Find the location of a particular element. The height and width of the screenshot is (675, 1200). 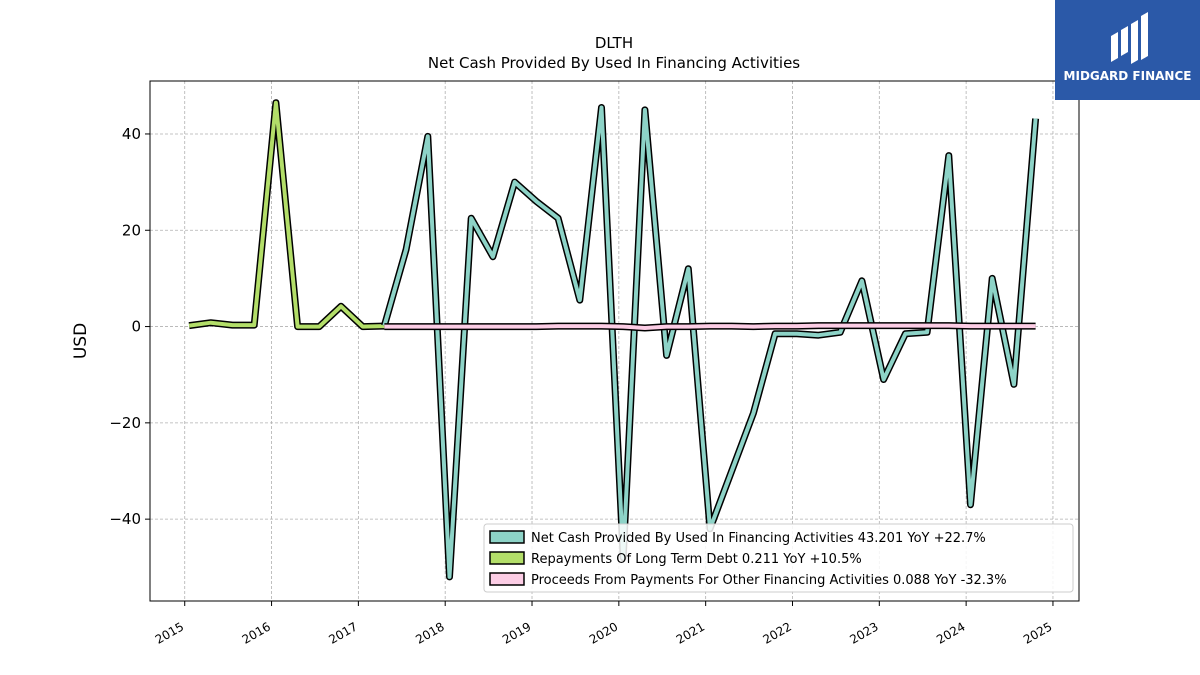

x-tick-label: 2023 is located at coordinates (863, 632).